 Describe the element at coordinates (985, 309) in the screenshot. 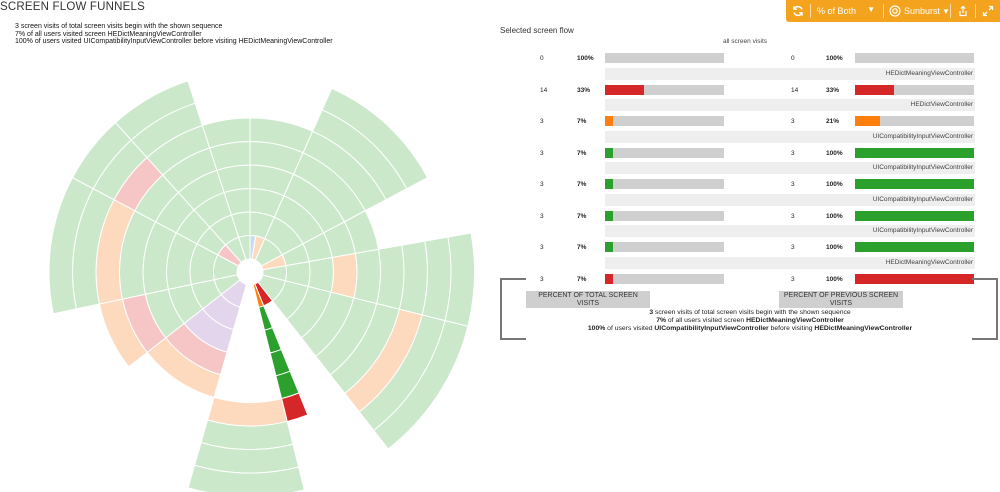

I see `right-bracket` at that location.